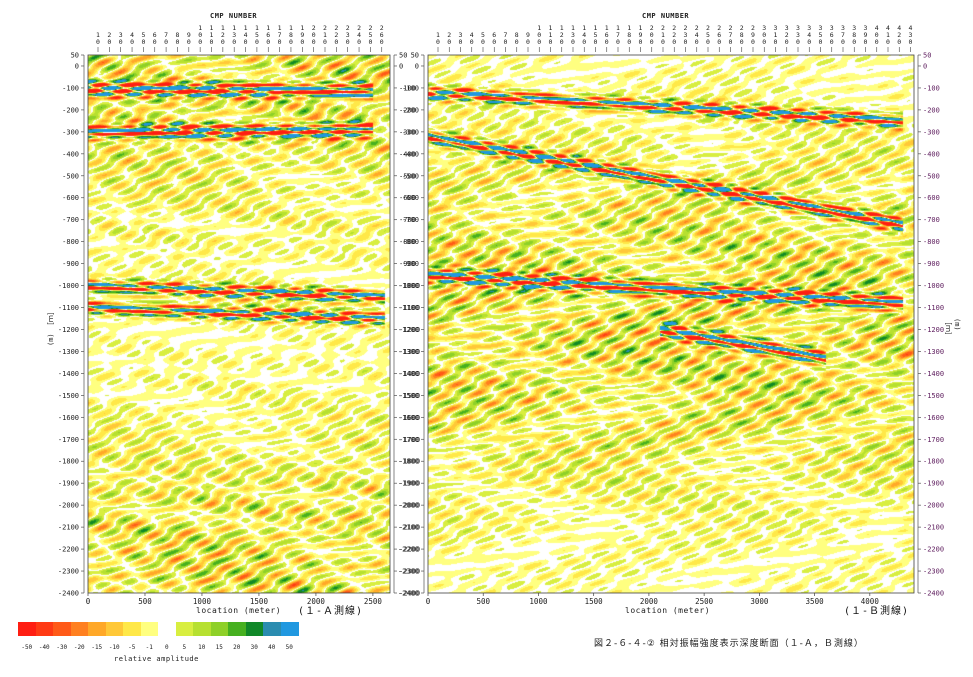 The height and width of the screenshot is (677, 973). What do you see at coordinates (410, 176) in the screenshot?
I see `depth-tick-label: -500` at bounding box center [410, 176].